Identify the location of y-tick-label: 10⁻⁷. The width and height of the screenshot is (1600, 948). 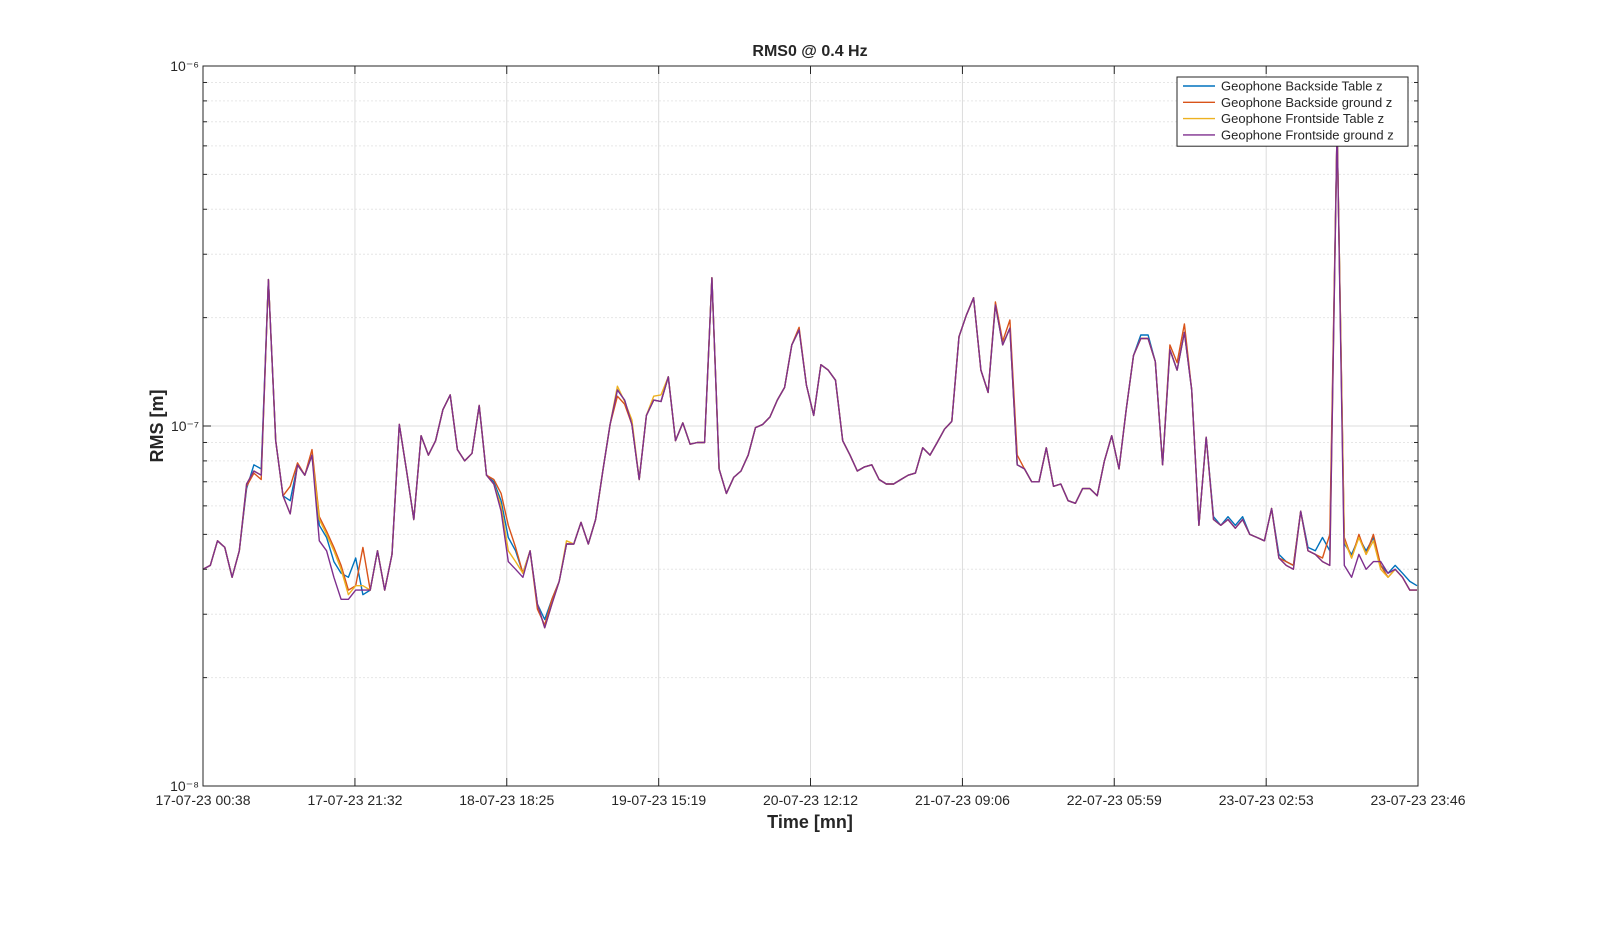
(185, 426).